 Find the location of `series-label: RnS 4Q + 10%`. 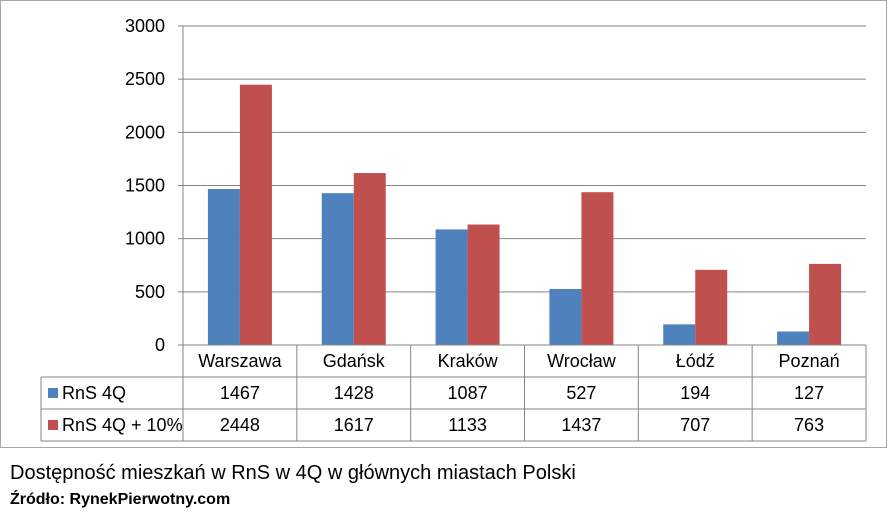

series-label: RnS 4Q + 10% is located at coordinates (122, 425).